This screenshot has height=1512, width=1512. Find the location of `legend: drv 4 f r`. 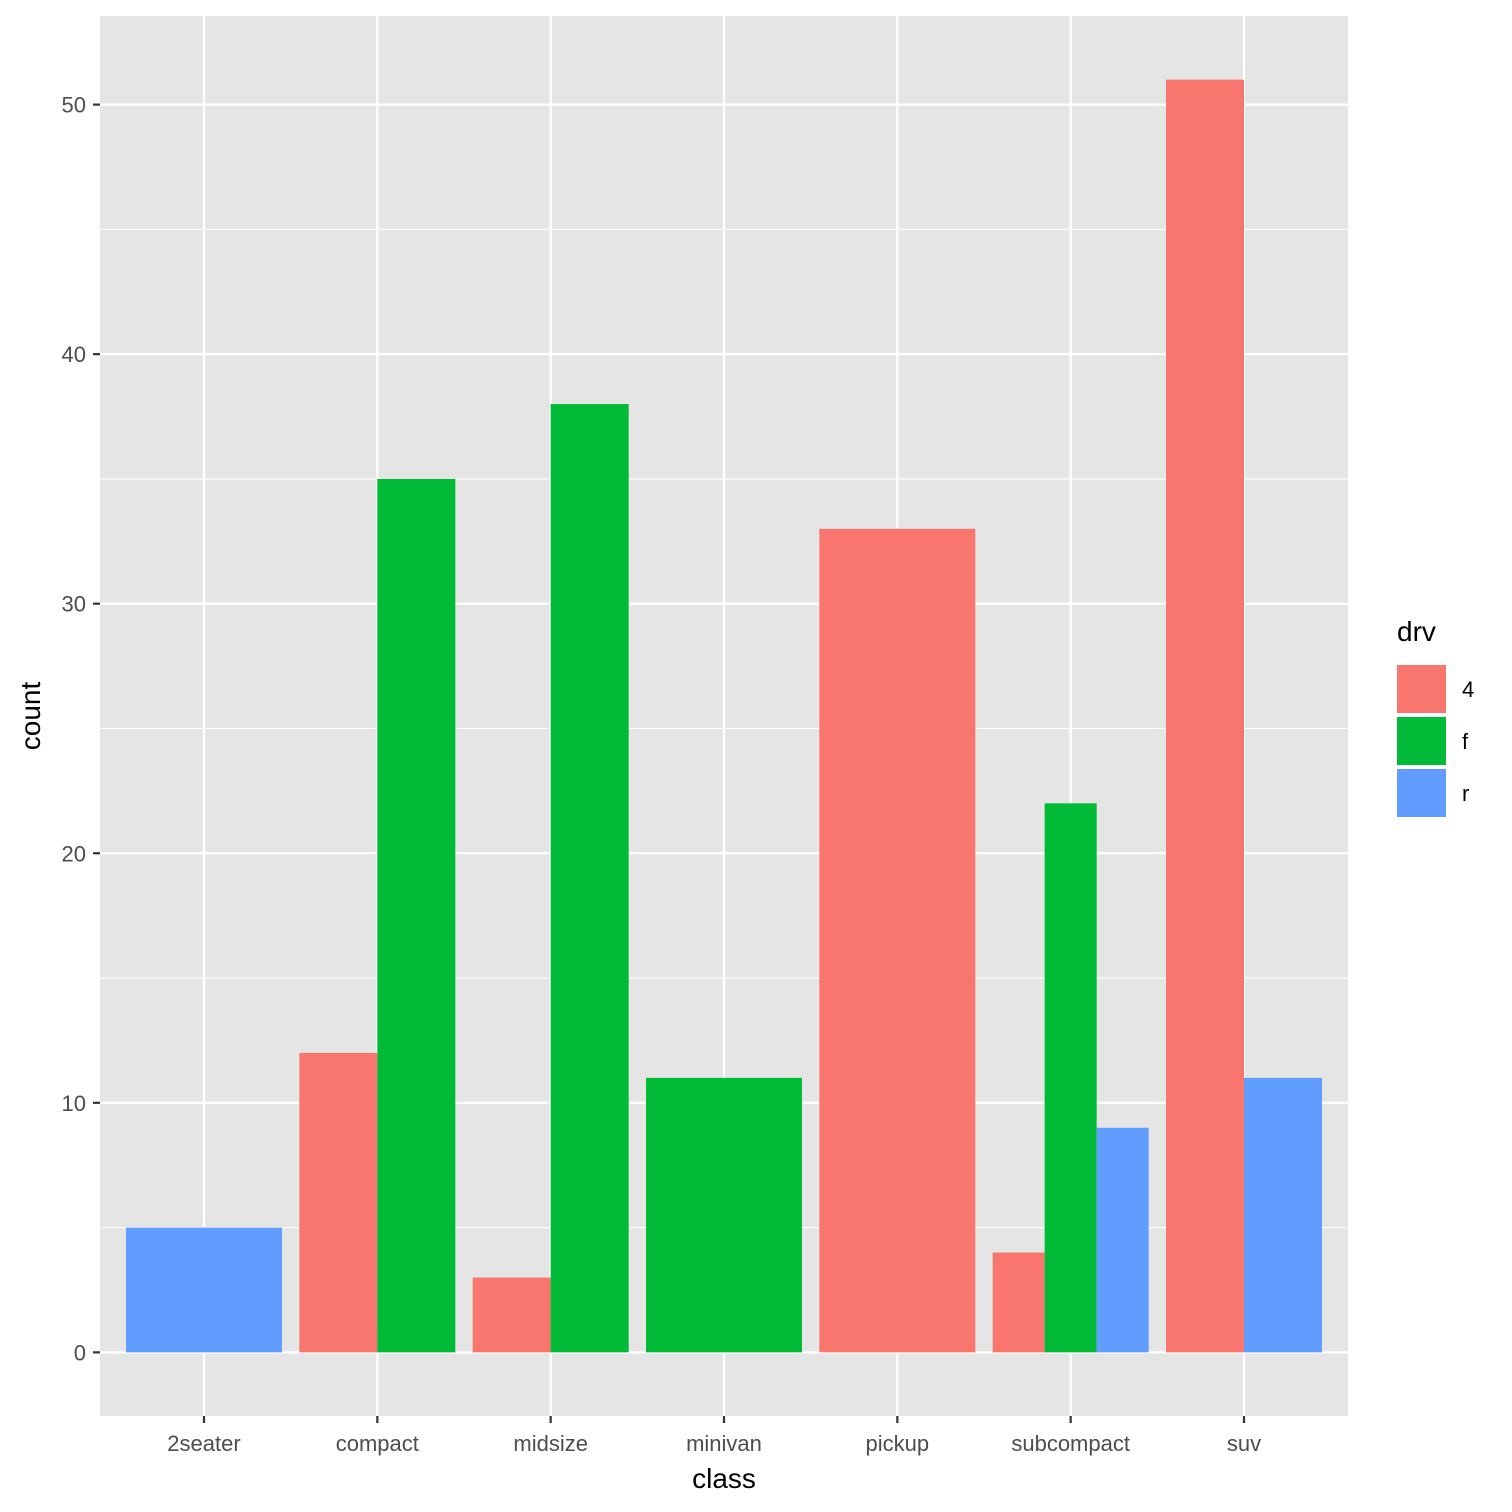

legend: drv 4 f r is located at coordinates (1435, 716).